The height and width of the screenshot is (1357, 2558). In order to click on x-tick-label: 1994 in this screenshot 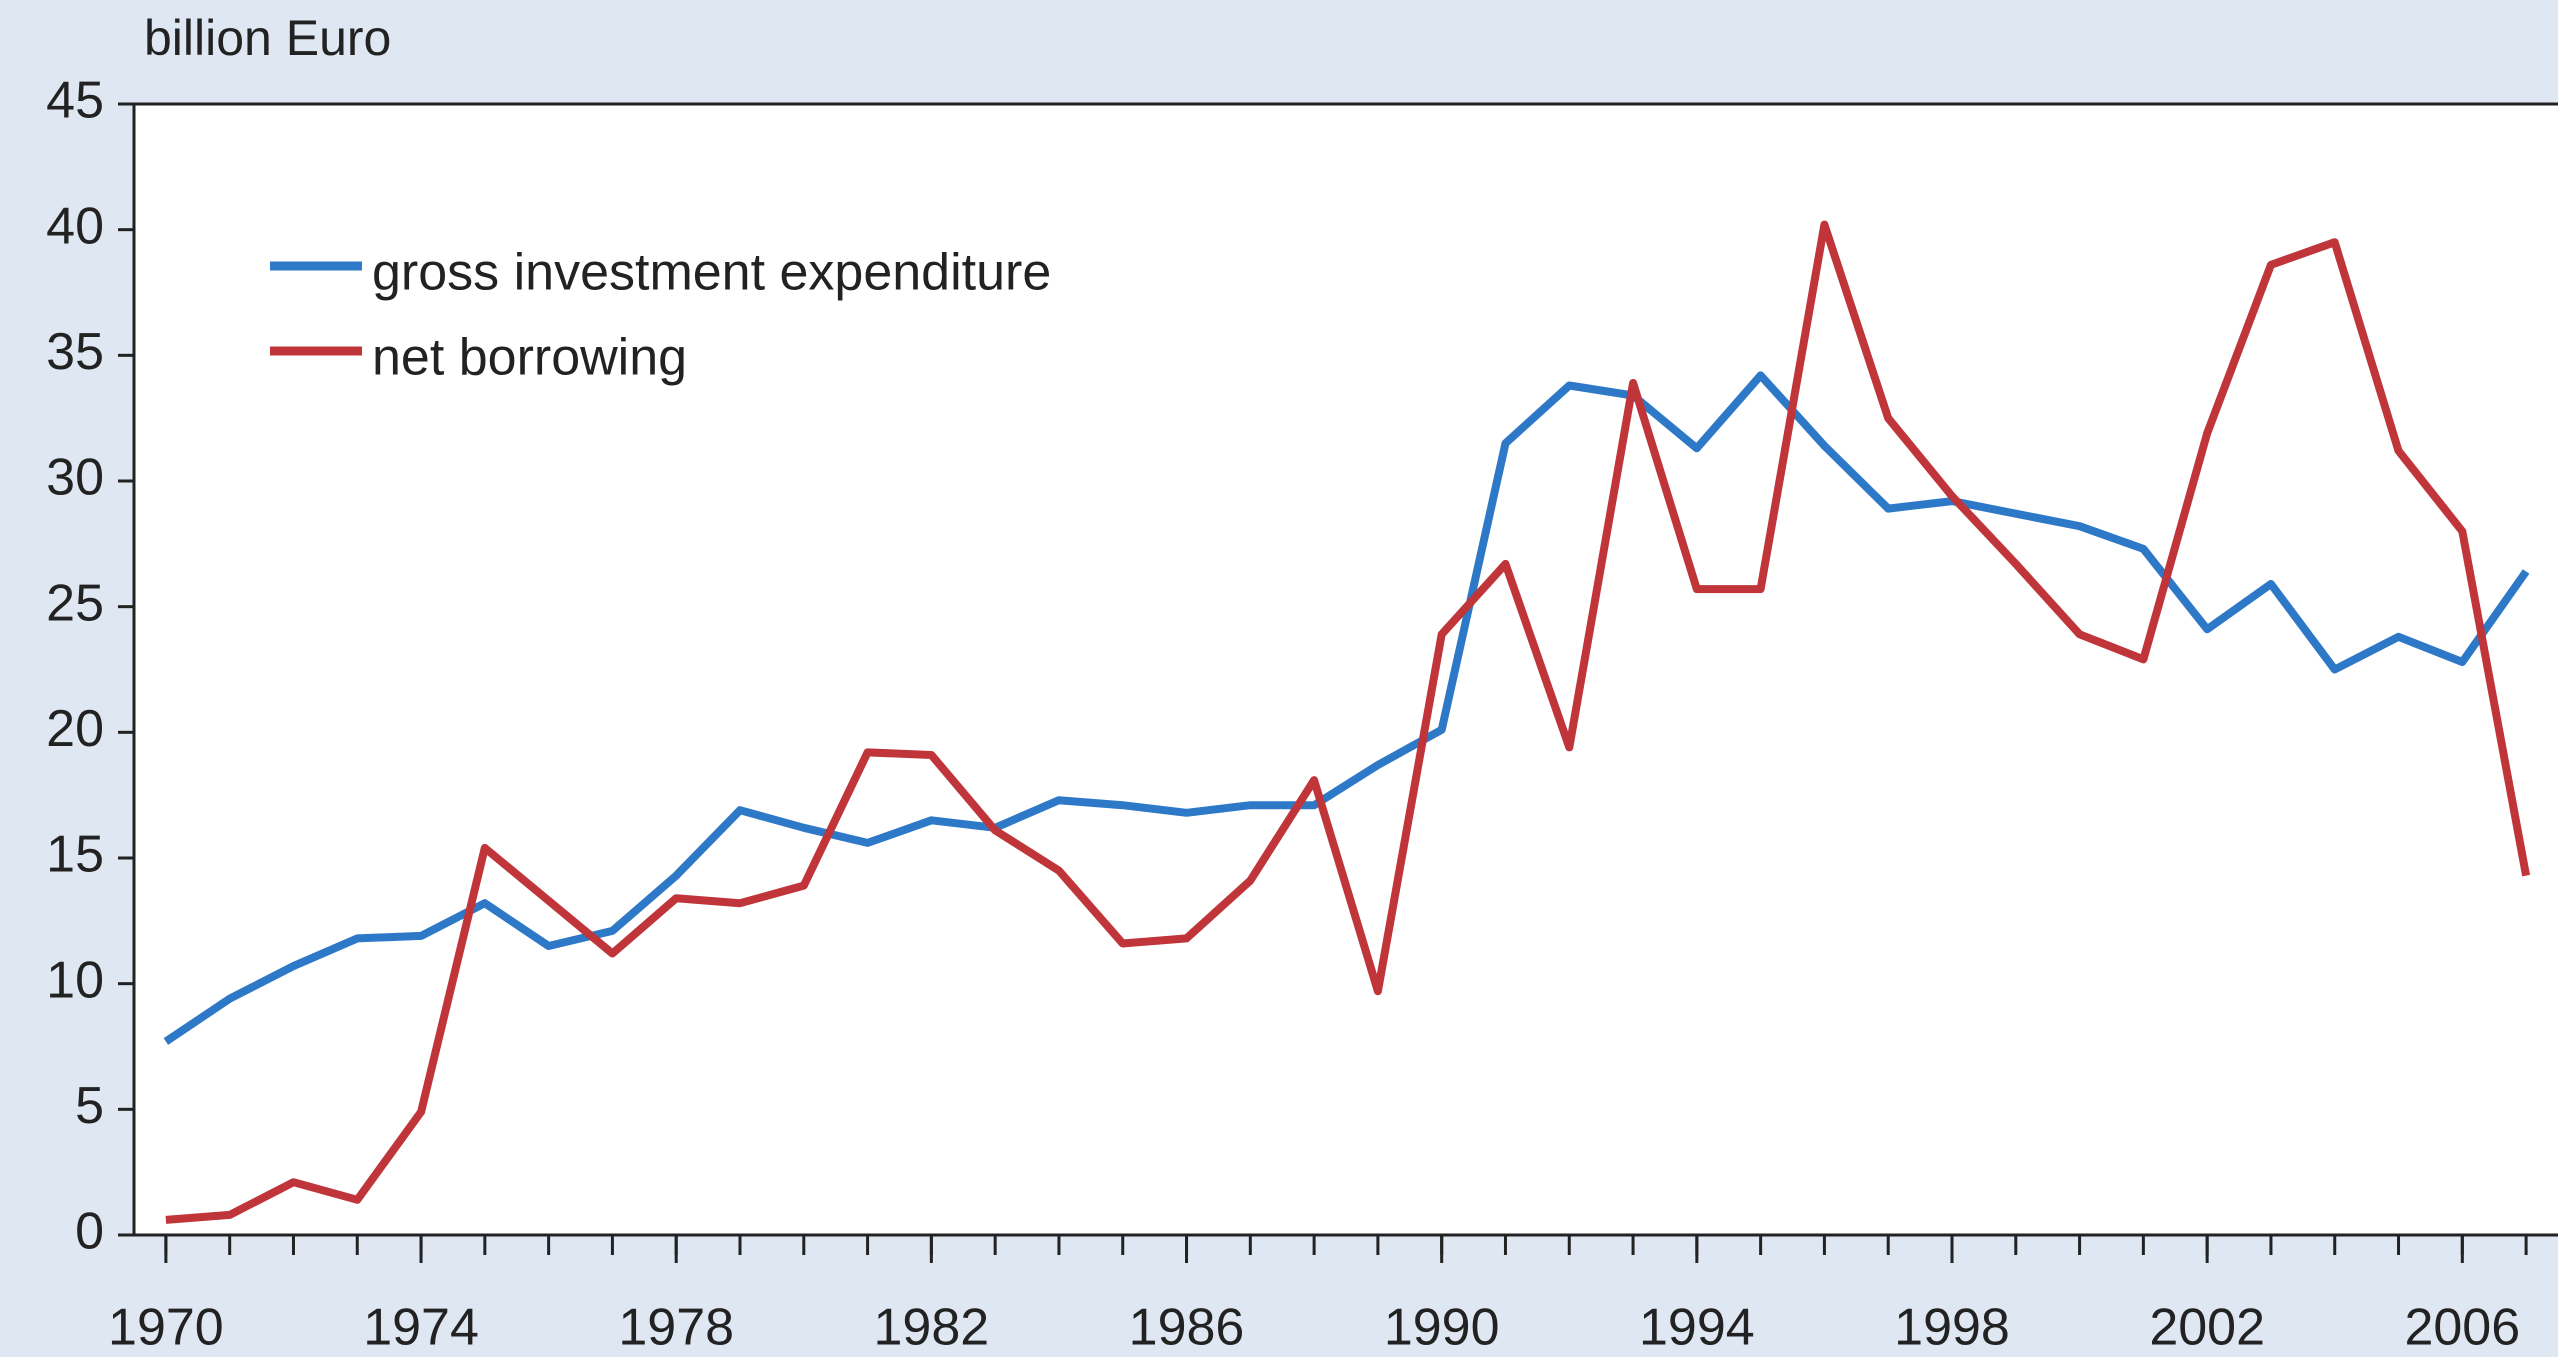, I will do `click(1697, 1328)`.